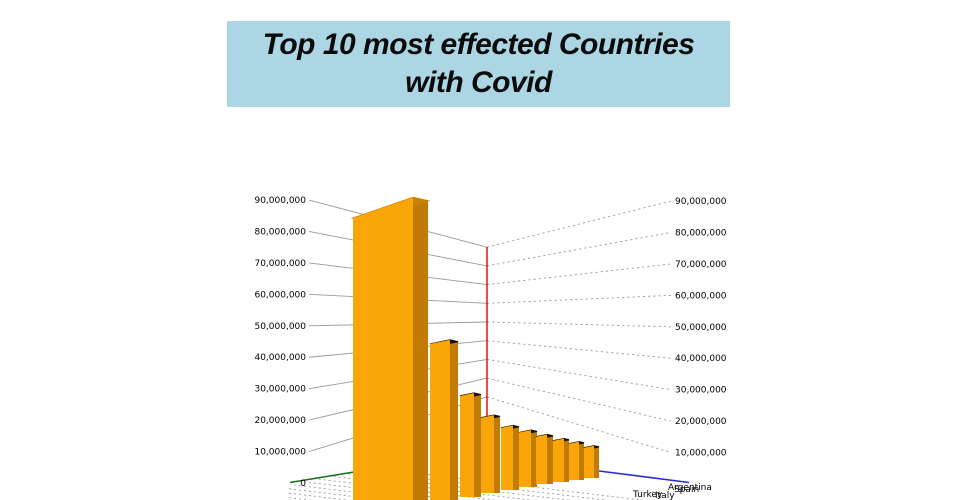 Image resolution: width=960 pixels, height=500 pixels. Describe the element at coordinates (280, 390) in the screenshot. I see `y-axis-tick-label-left: 30,000,000` at that location.